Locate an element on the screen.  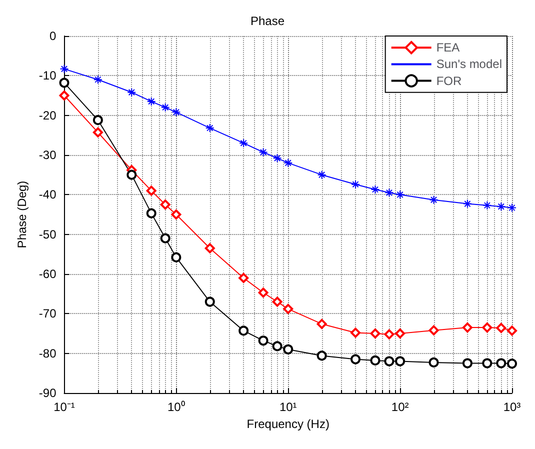
x-axis-title: Frequency (Hz) is located at coordinates (288, 423).